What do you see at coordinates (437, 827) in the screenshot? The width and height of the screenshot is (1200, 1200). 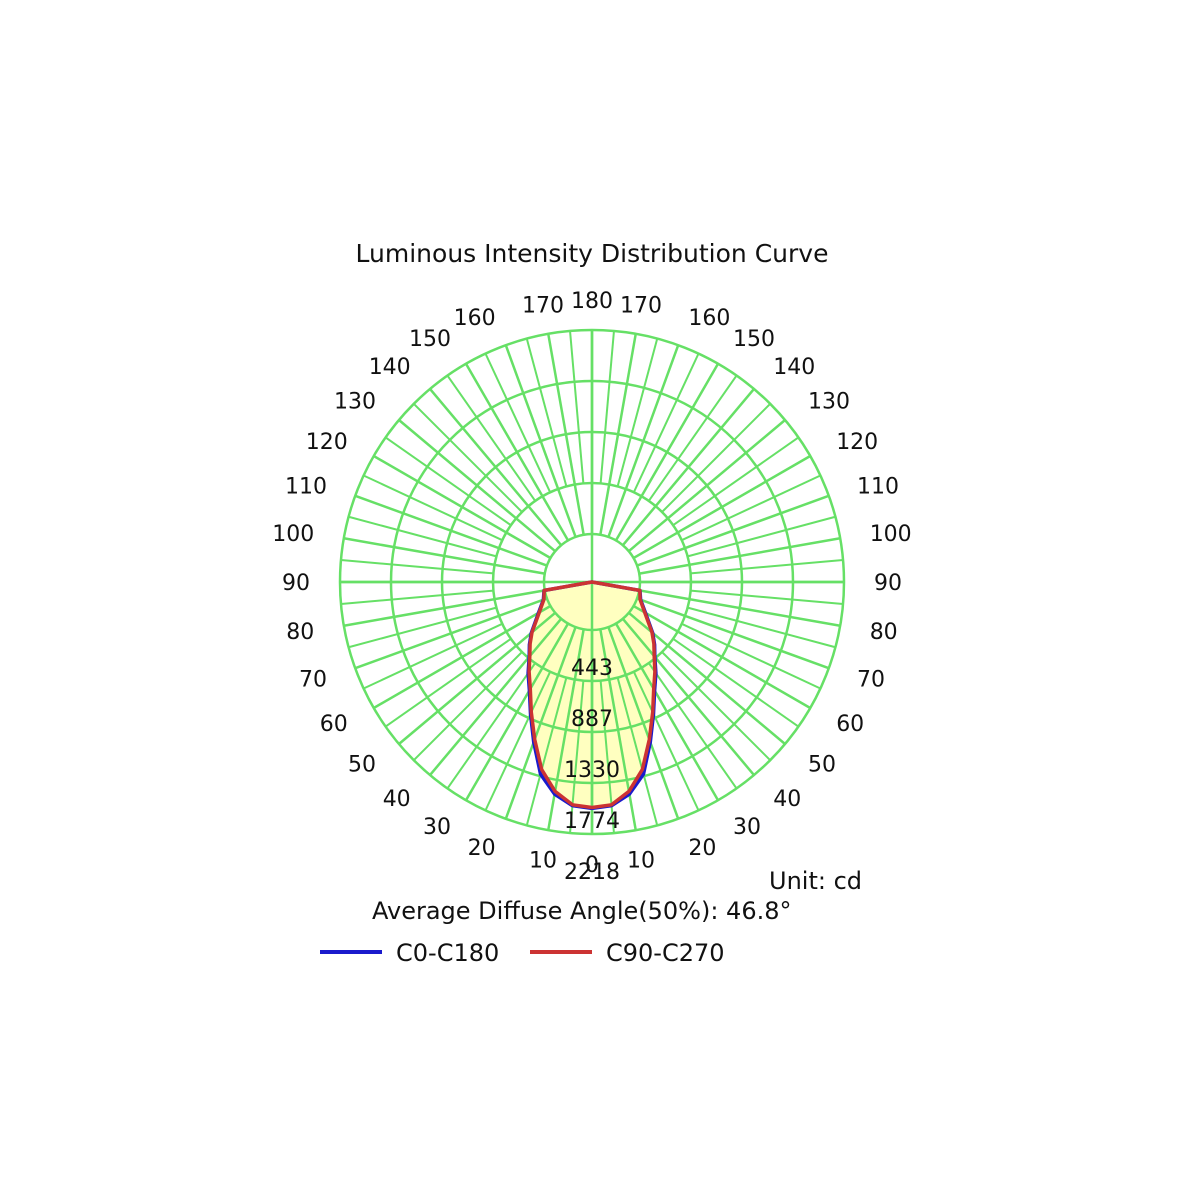 I see `angle-tick-label: 30` at bounding box center [437, 827].